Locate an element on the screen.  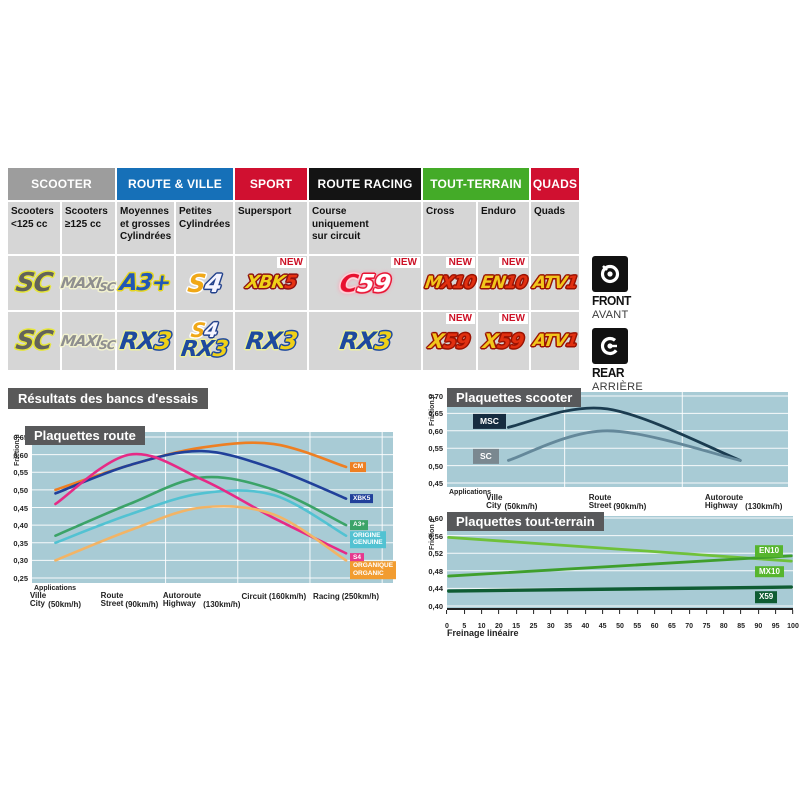
rear-cell-s4-rx3: S4 RX3 is located at coordinates (204, 341).